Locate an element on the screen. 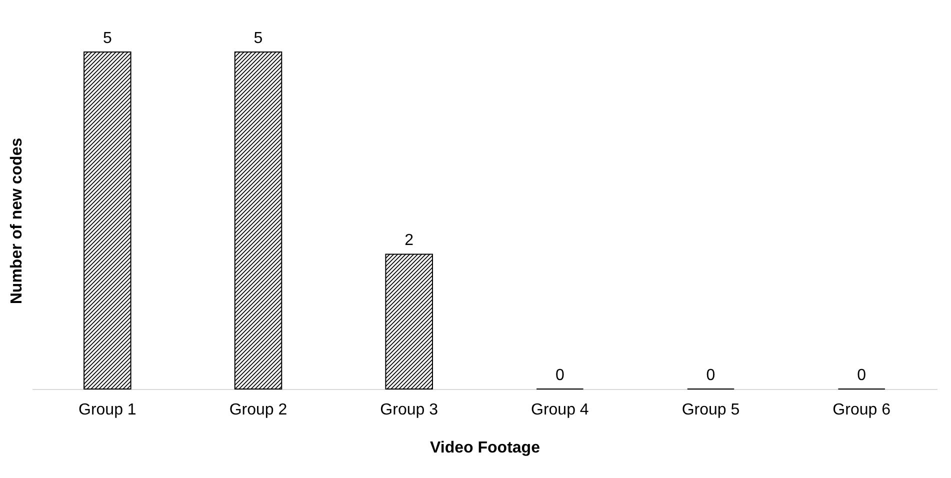  x-tick-label: Group 2 is located at coordinates (258, 410).